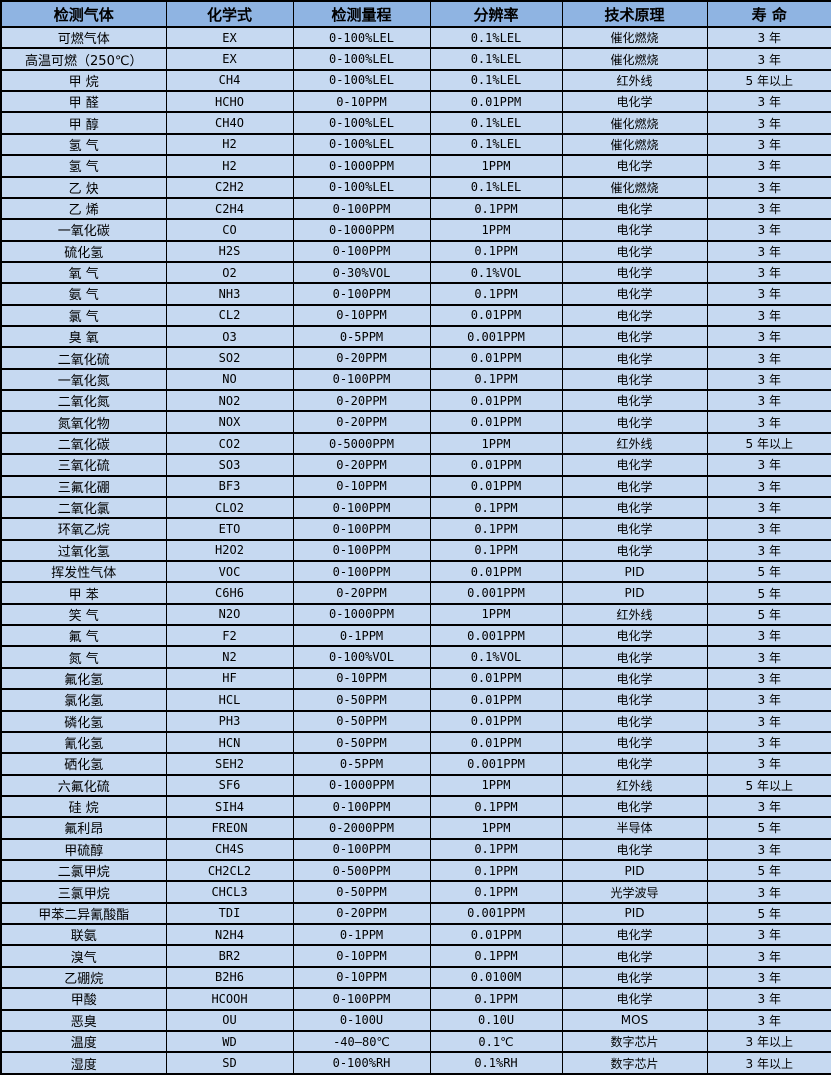 The width and height of the screenshot is (831, 1075). I want to click on table-row: 六氟化硫 SF6 0-1000PPM 1PPM 红外线 5 年以上, so click(415, 785).